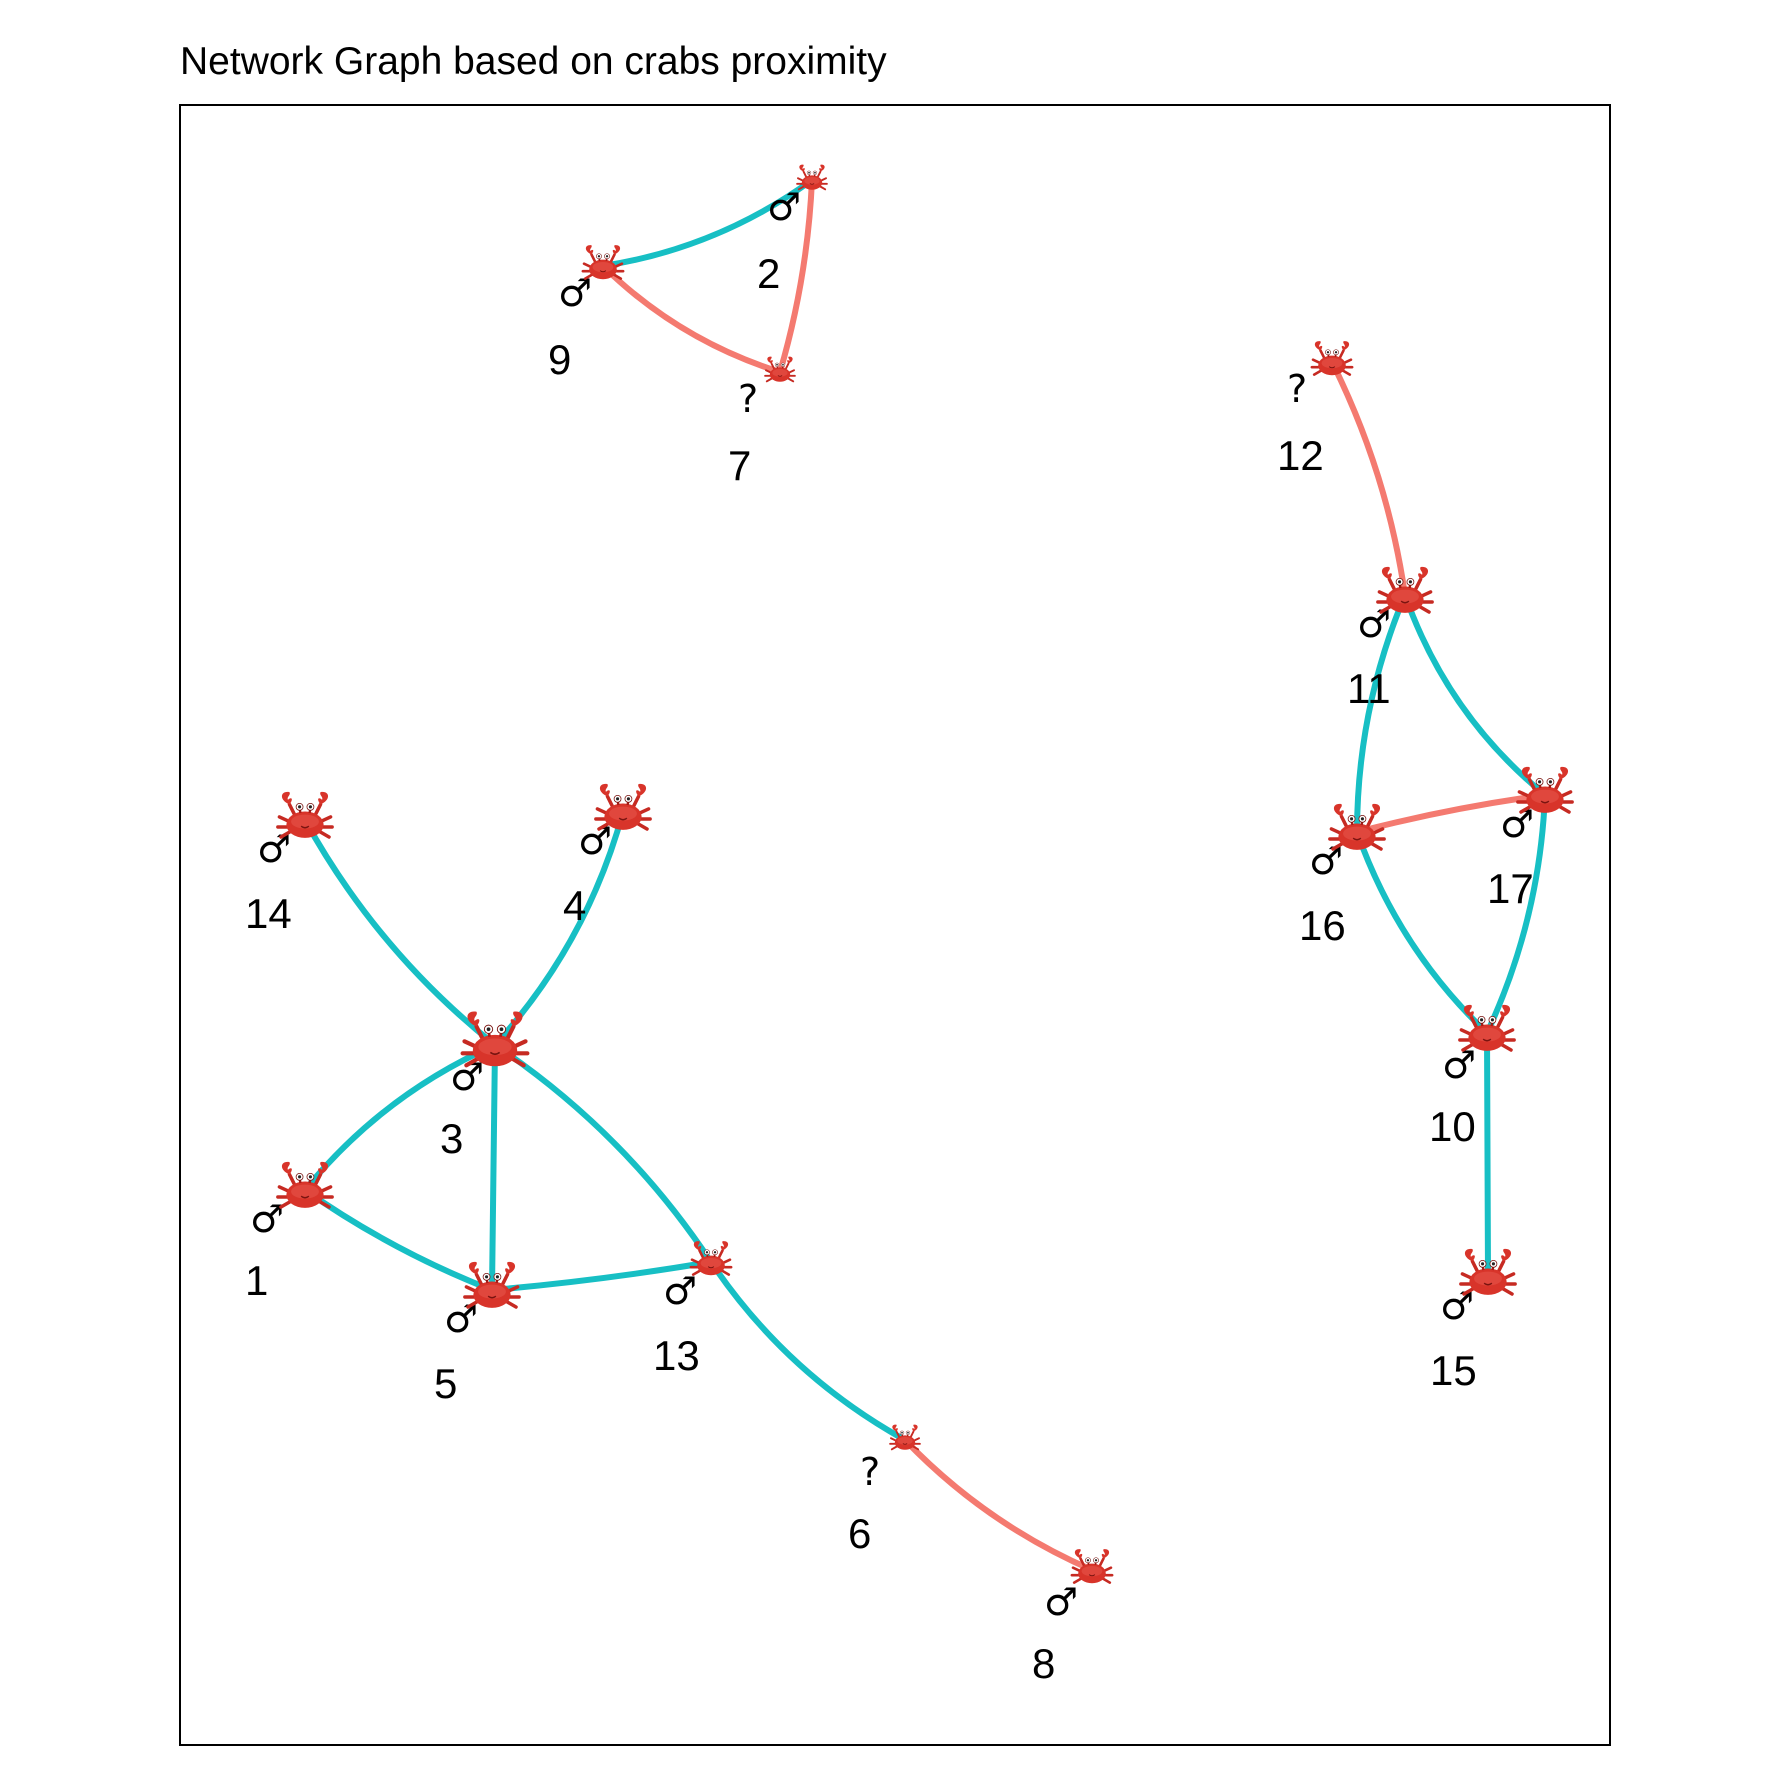 This screenshot has width=1771, height=1771. I want to click on node-2-label: 2, so click(768, 273).